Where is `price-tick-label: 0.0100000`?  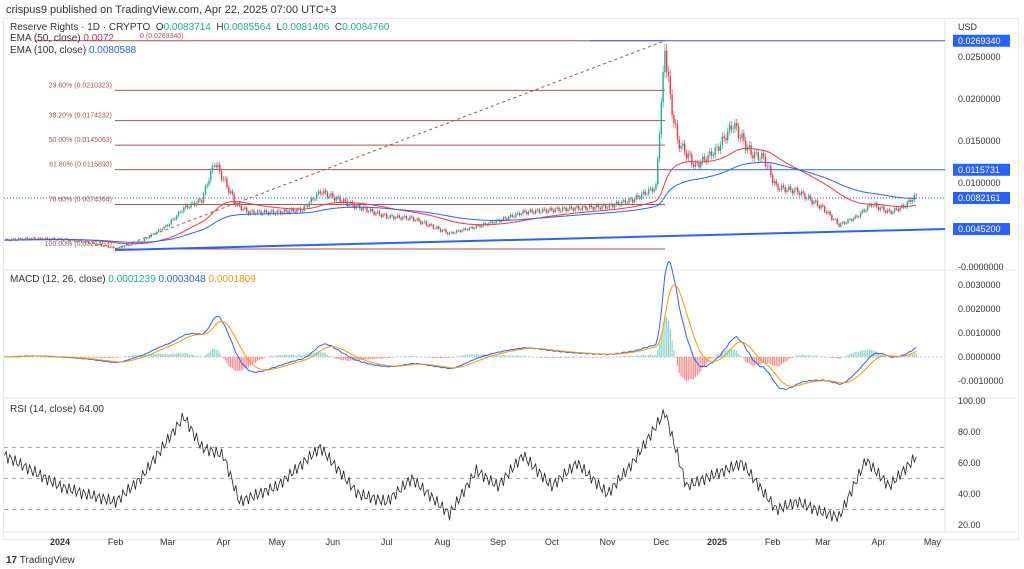 price-tick-label: 0.0100000 is located at coordinates (979, 183).